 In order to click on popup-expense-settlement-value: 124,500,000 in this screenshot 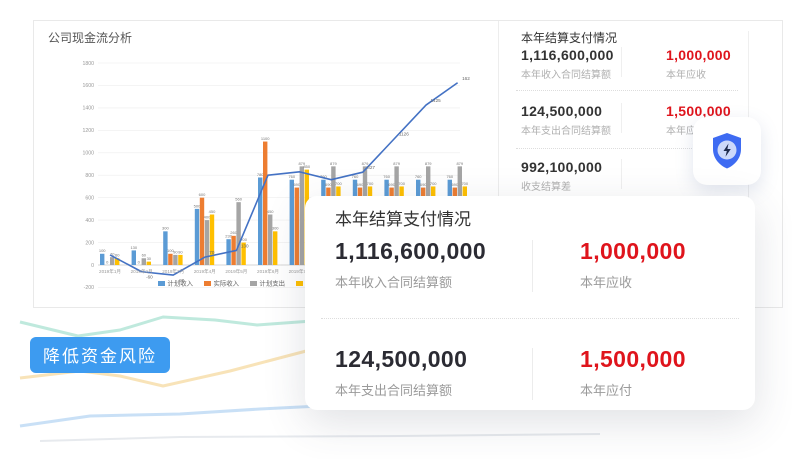, I will do `click(401, 359)`.